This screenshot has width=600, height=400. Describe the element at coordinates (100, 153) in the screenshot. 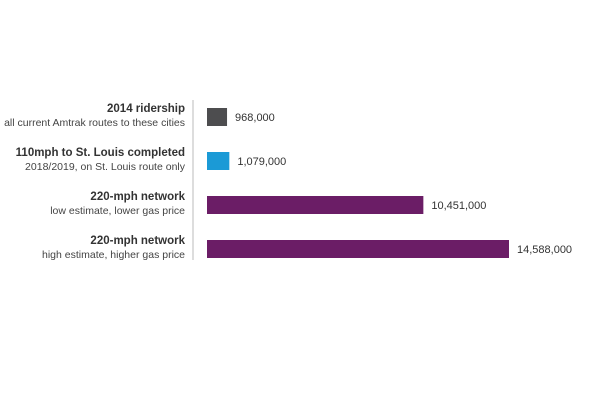

I see `category-title-2: 110mph to St. Louis completed` at that location.